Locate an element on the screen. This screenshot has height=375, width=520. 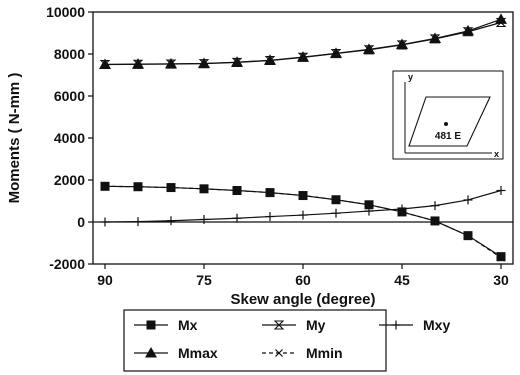
skewed-plate is located at coordinates (449, 121).